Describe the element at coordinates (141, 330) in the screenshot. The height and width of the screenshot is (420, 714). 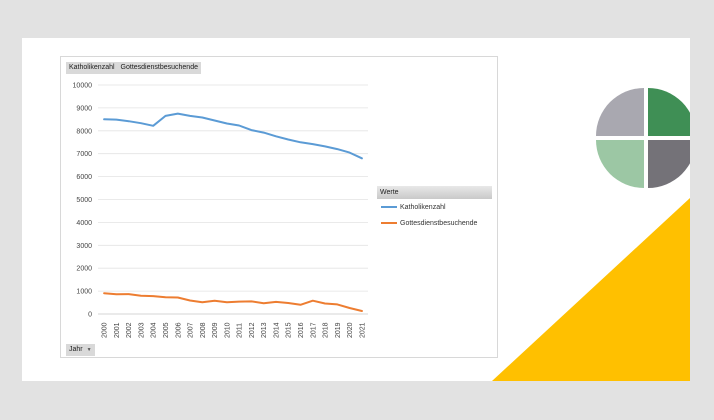
I see `x-tick-label: 2003` at that location.